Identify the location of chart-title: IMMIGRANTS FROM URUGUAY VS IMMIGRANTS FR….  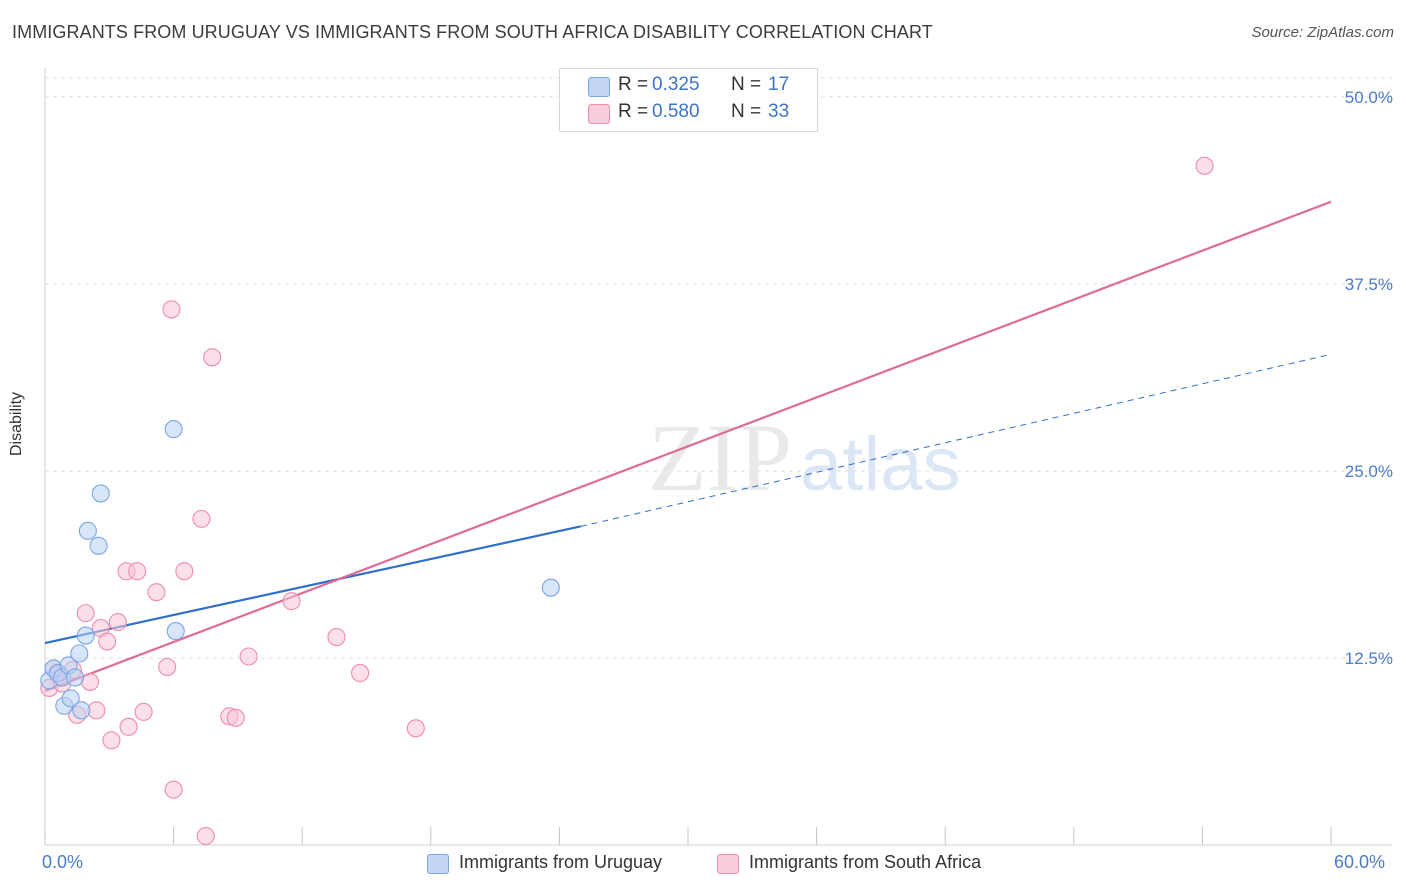
(472, 32).